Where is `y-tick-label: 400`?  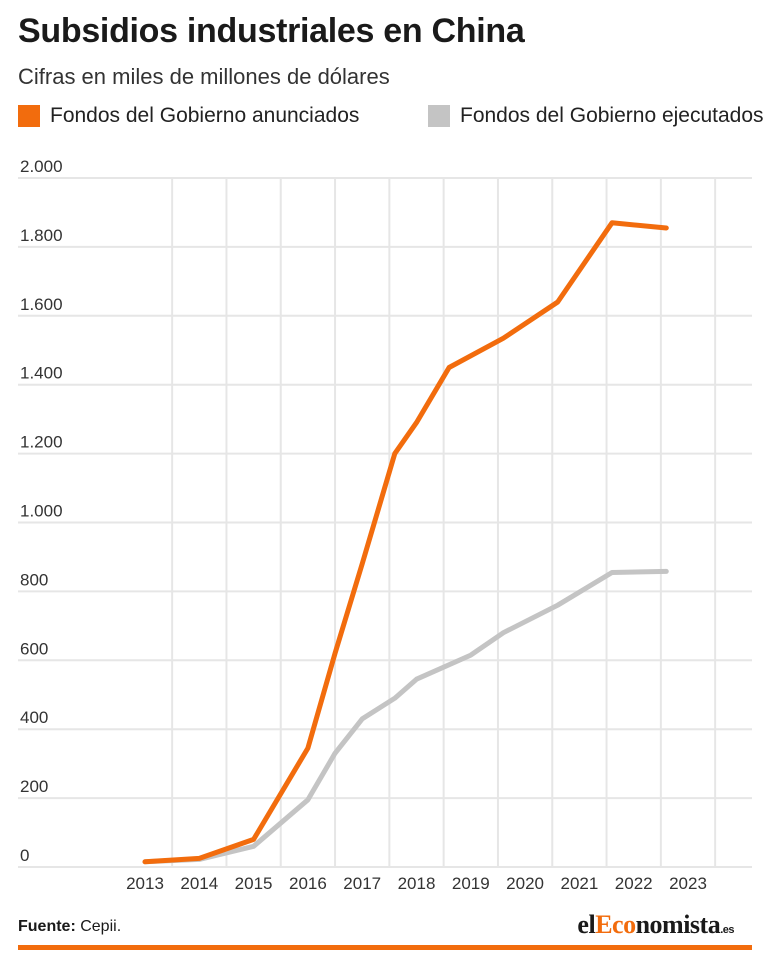
y-tick-label: 400 is located at coordinates (34, 717).